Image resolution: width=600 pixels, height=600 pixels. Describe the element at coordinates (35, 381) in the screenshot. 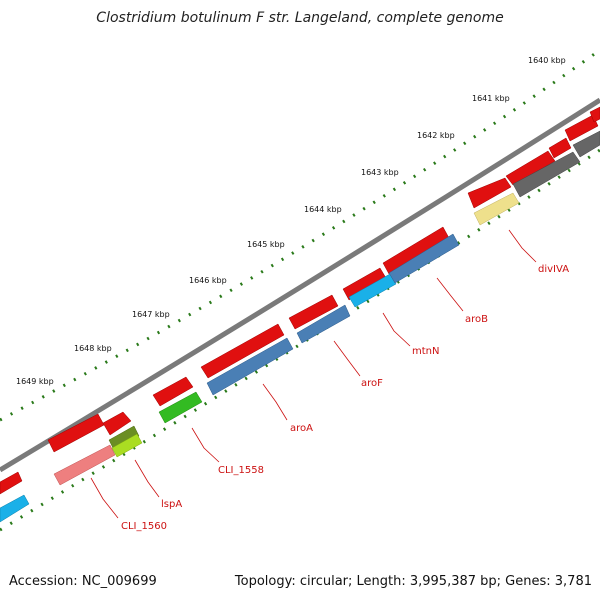

I see `tick-label: 1649 kbp` at that location.